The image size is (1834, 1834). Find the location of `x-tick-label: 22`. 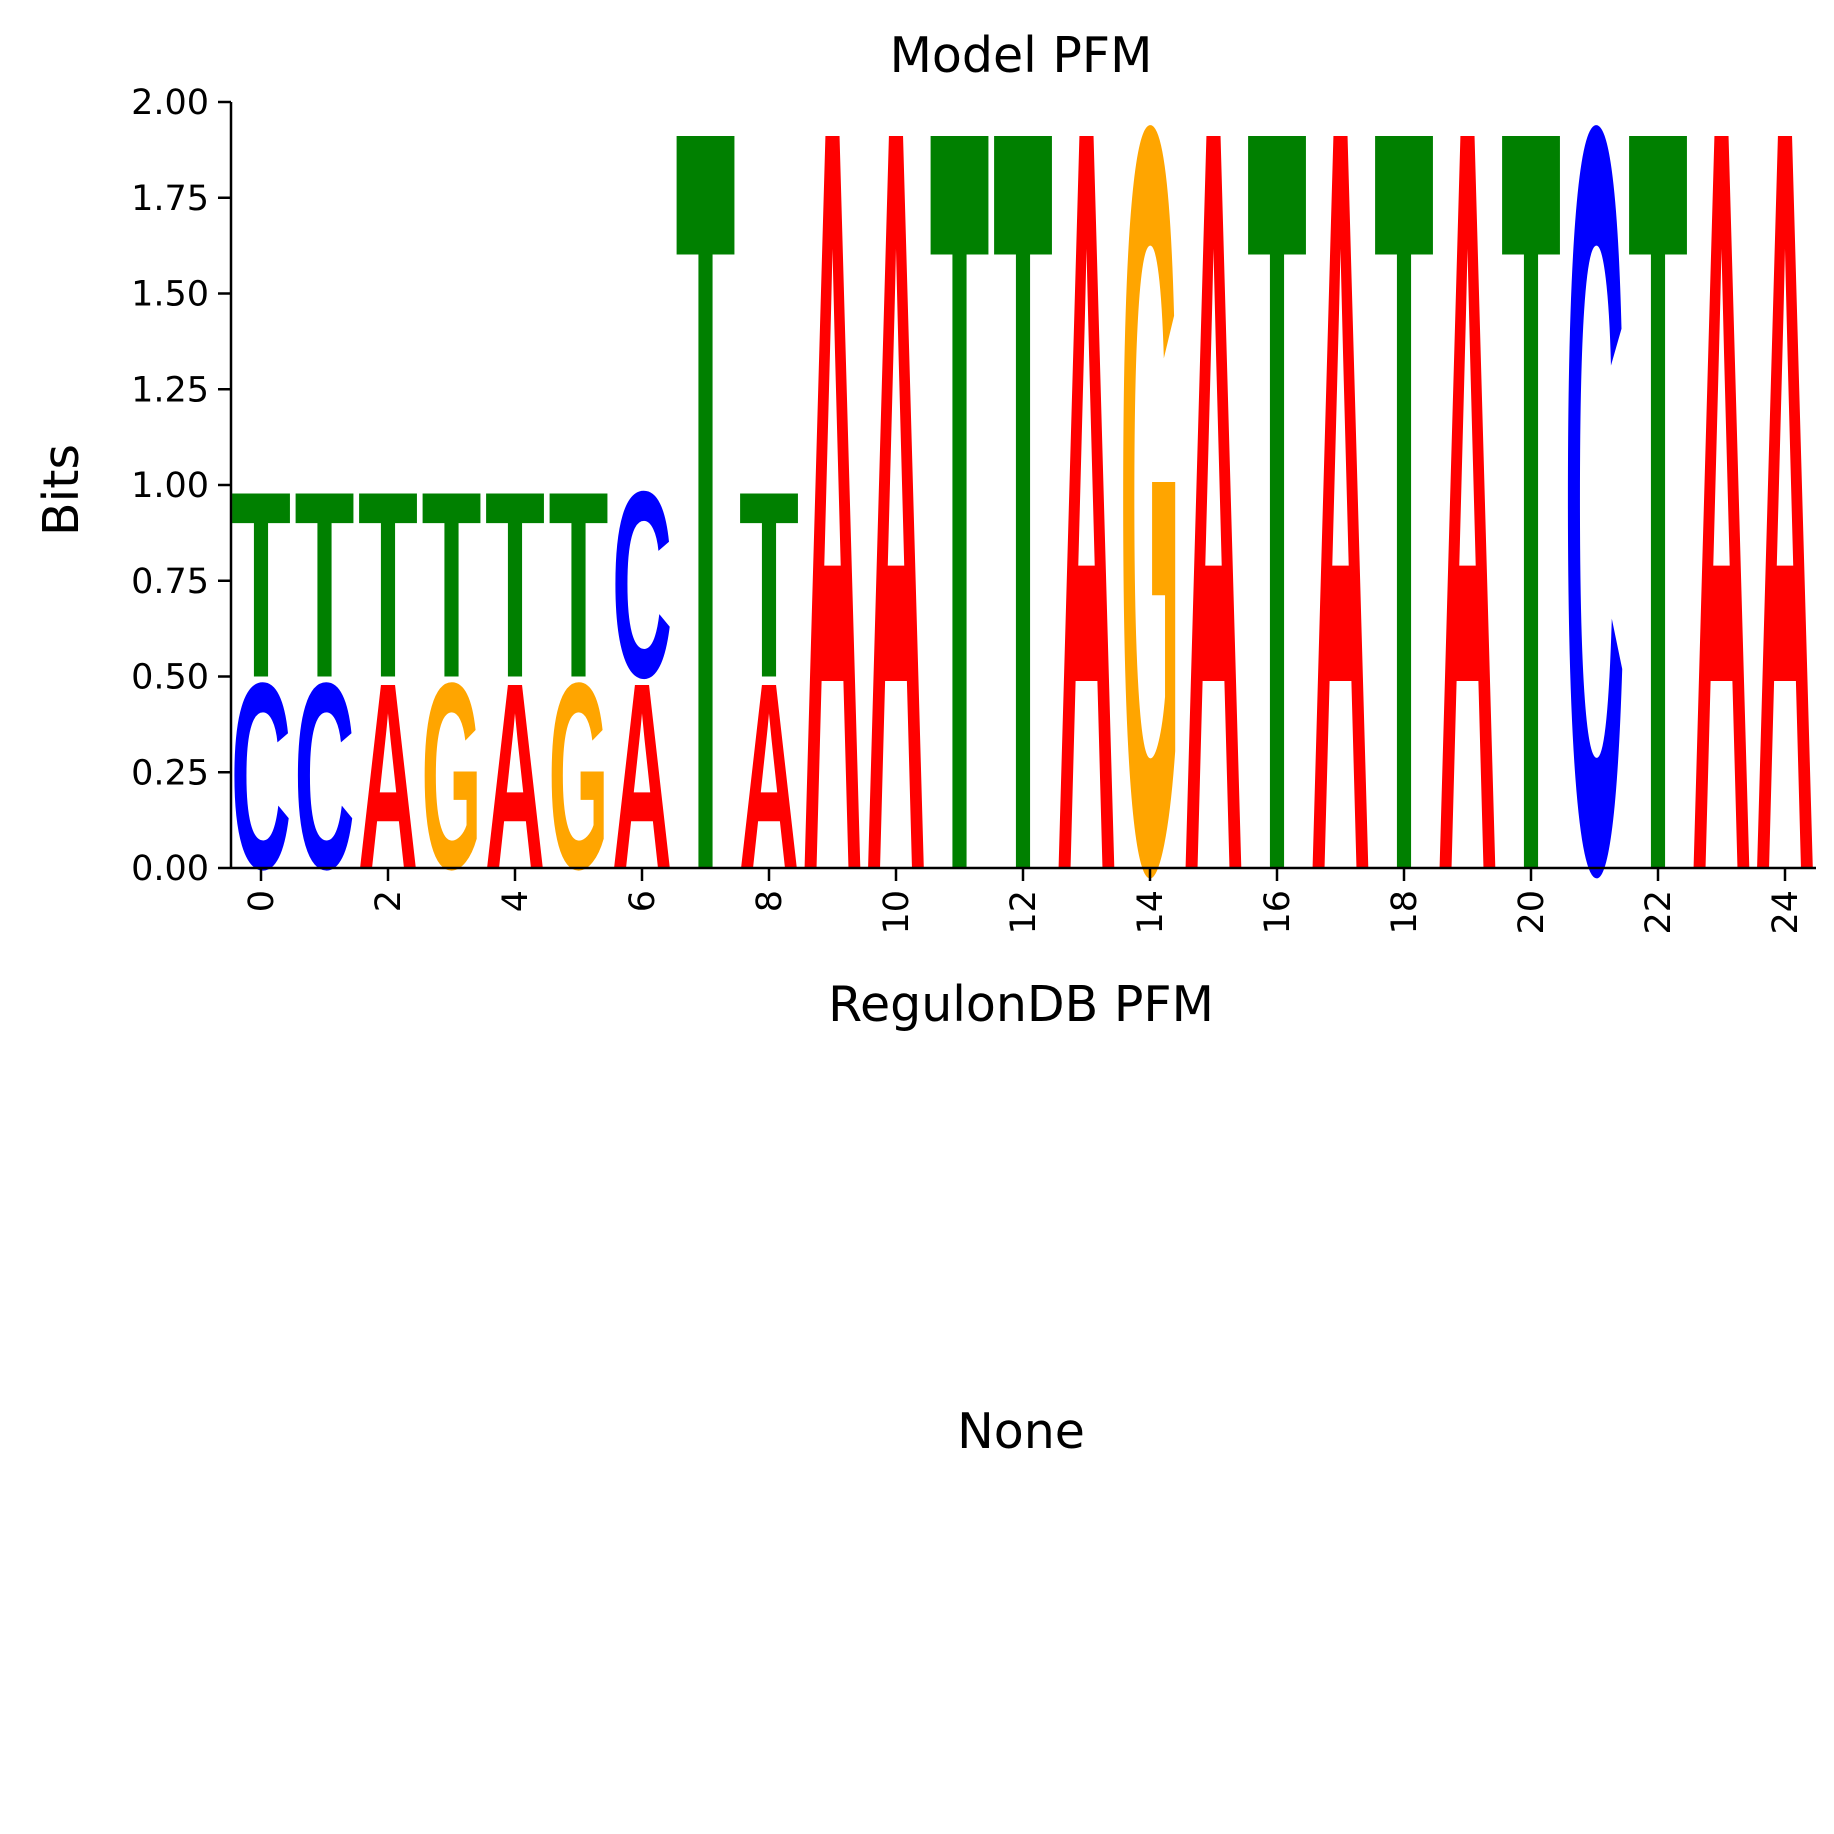

x-tick-label: 22 is located at coordinates (1659, 912).